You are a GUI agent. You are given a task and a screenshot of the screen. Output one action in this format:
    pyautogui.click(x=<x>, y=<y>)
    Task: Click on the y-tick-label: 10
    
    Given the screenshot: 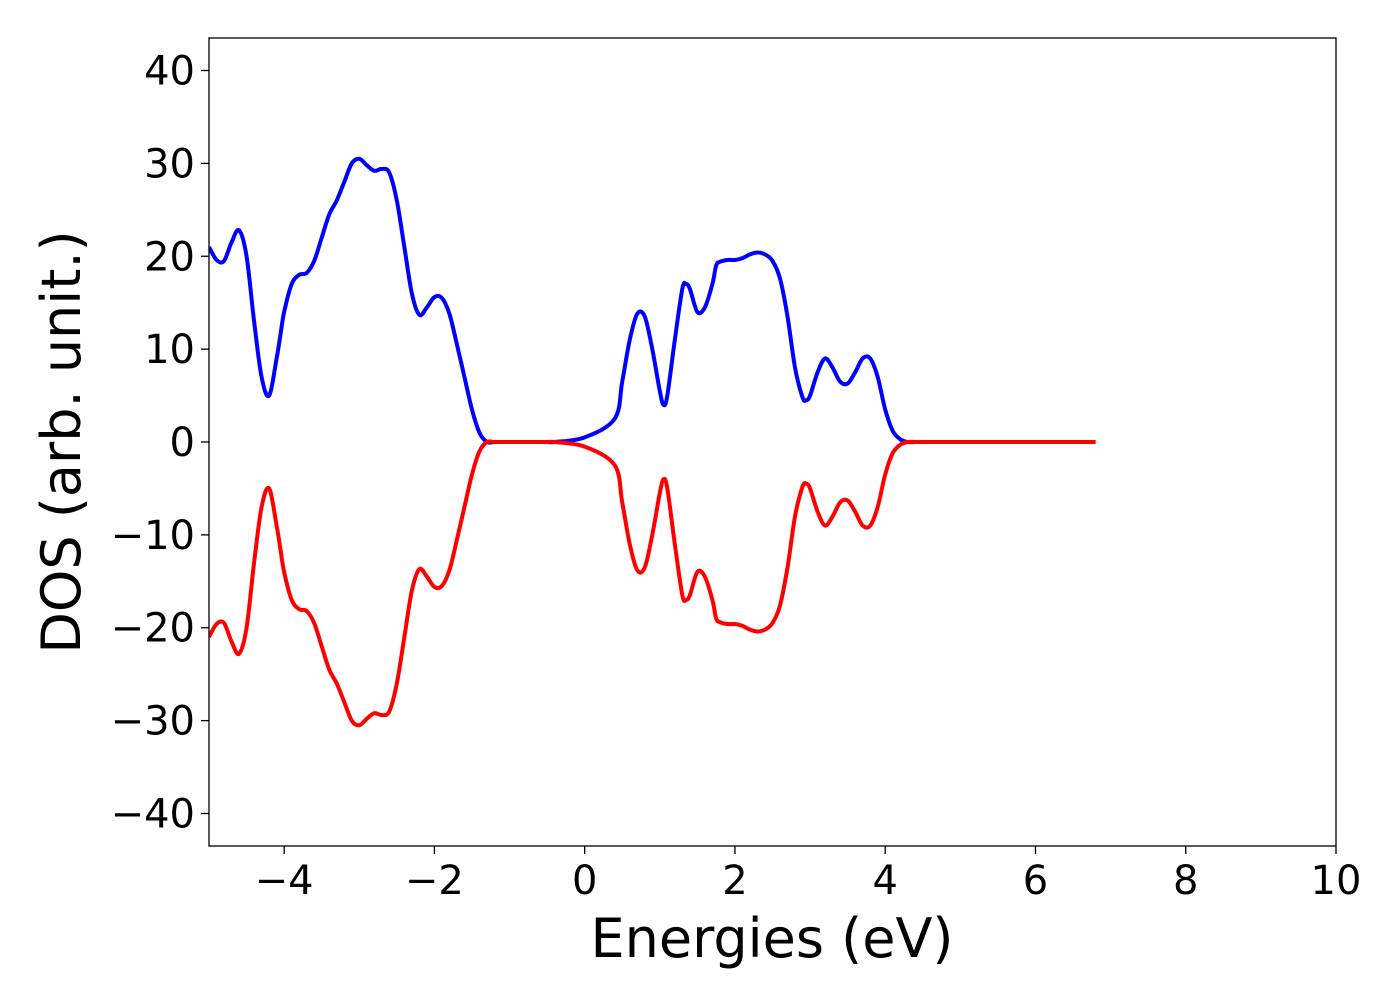 What is the action you would take?
    pyautogui.click(x=169, y=350)
    